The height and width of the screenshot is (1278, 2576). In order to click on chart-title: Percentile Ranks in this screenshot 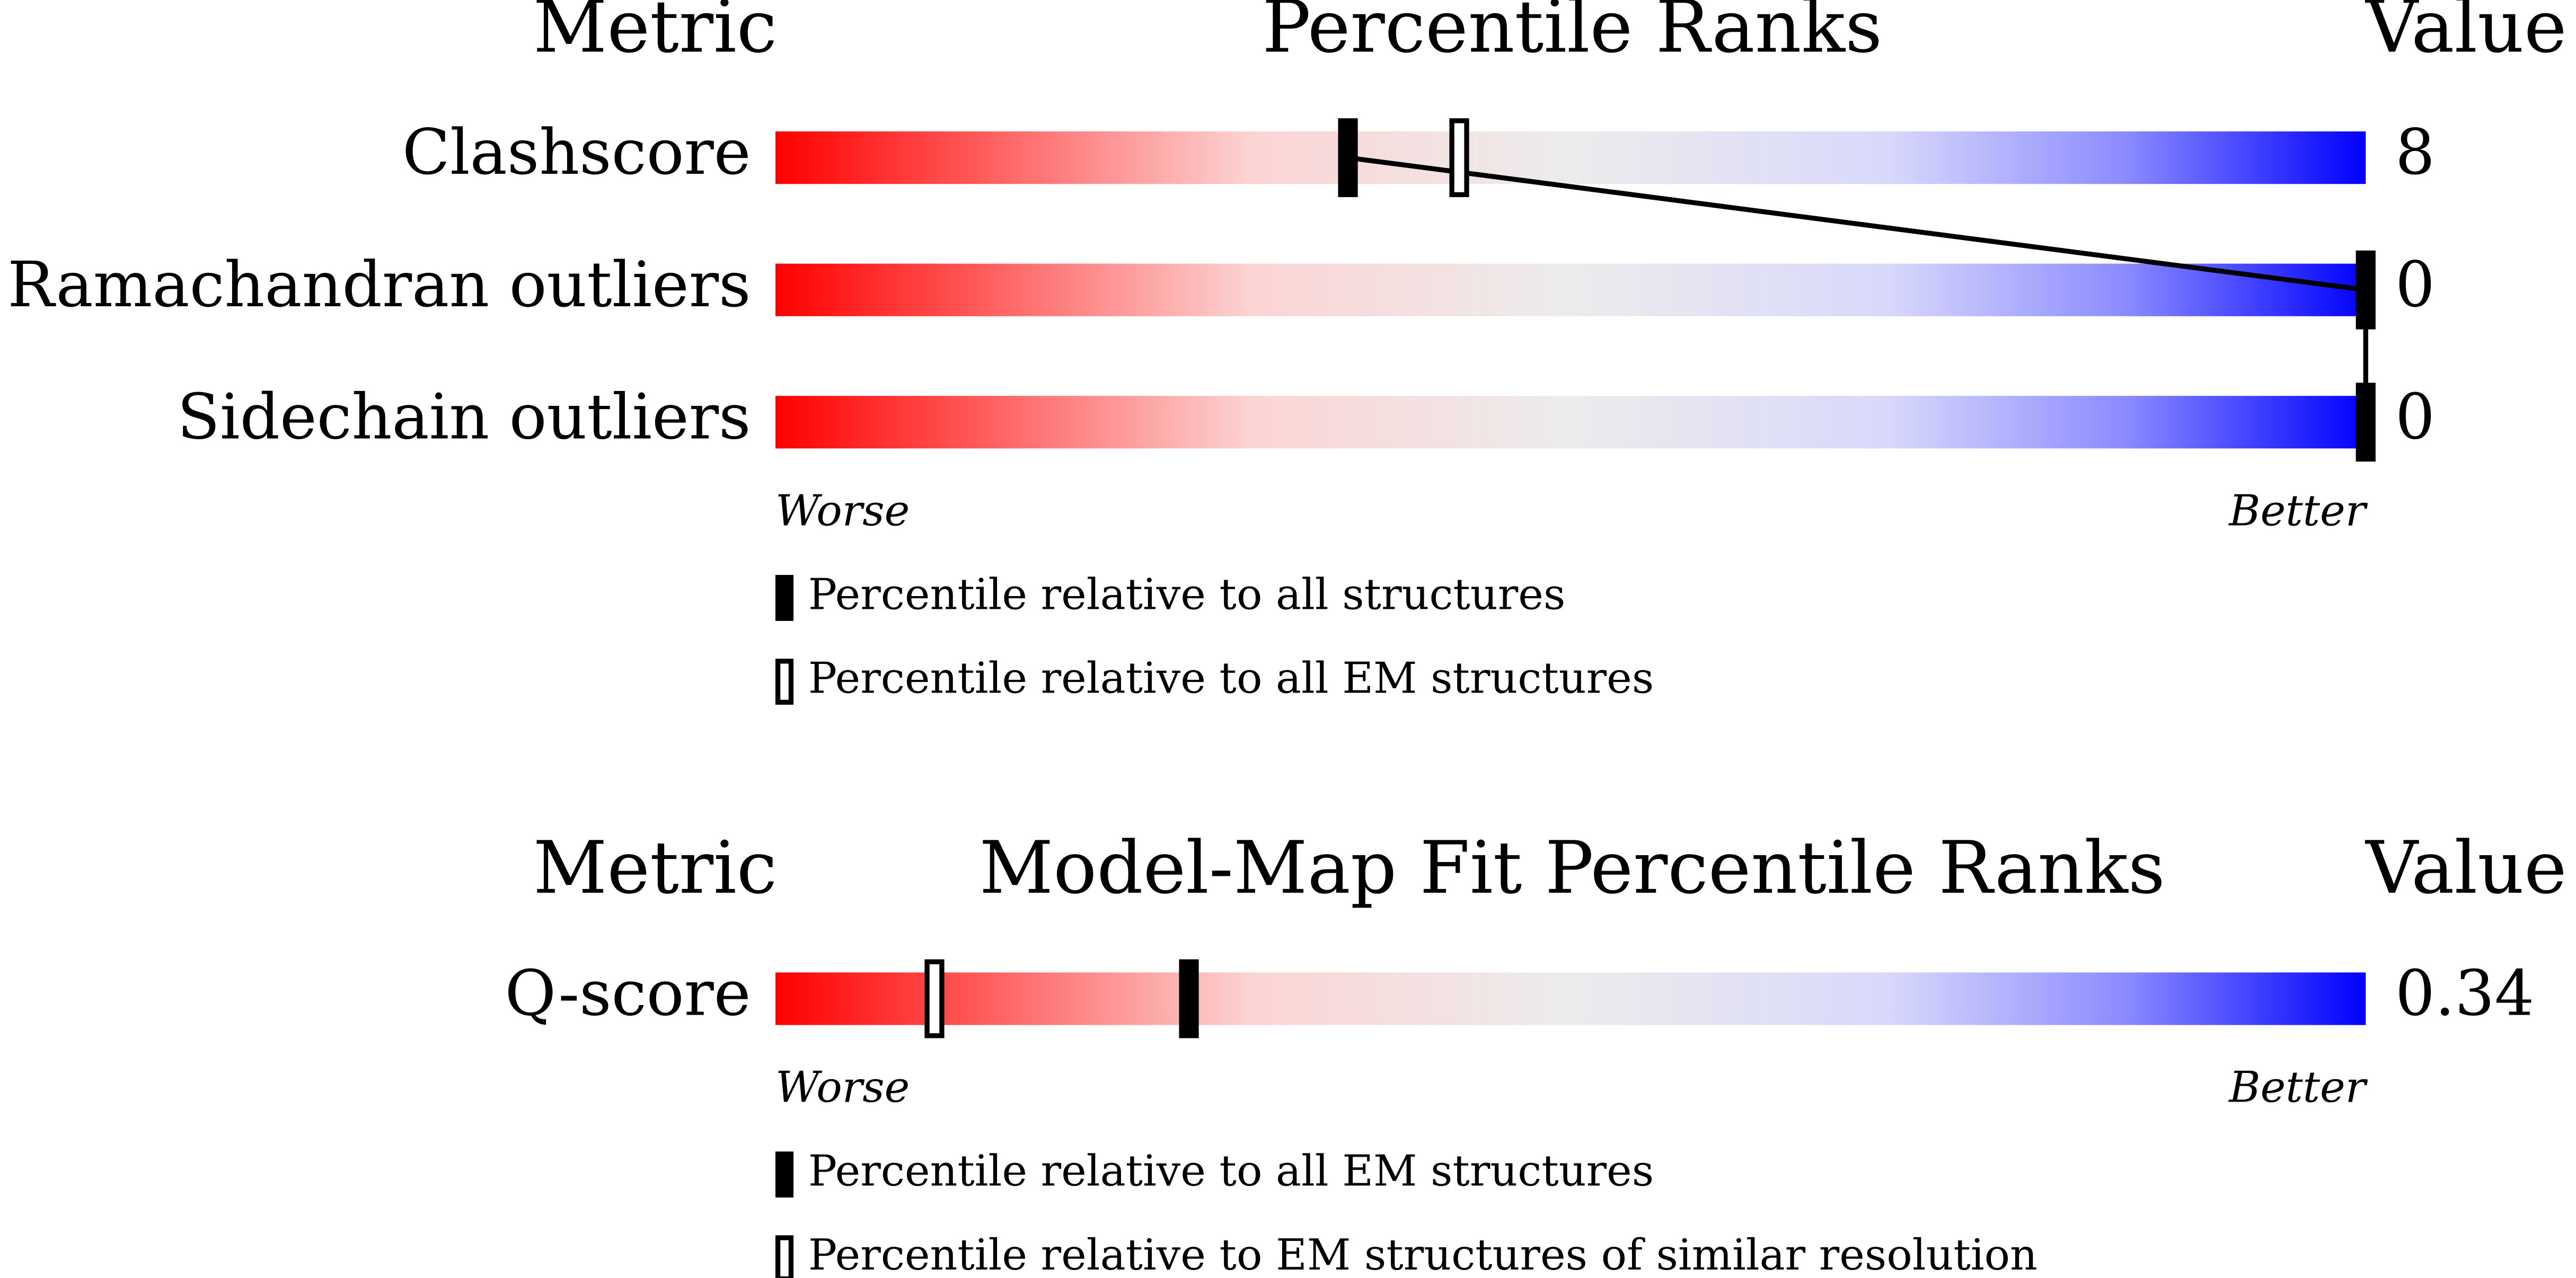, I will do `click(1572, 34)`.